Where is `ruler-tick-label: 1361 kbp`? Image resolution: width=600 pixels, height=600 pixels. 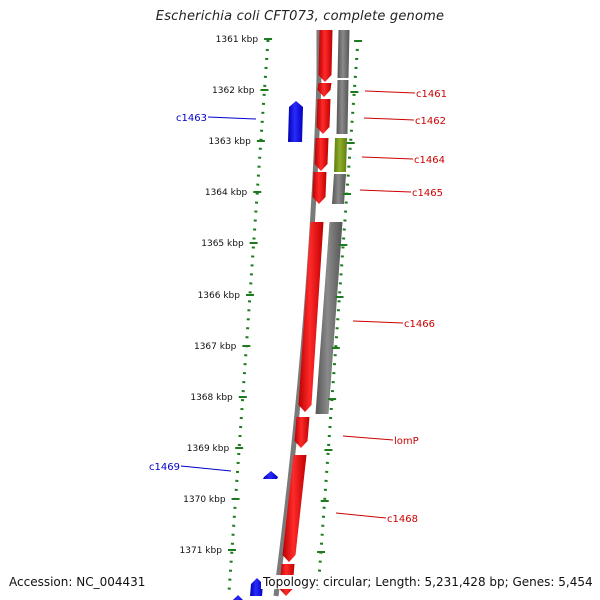
ruler-tick-label: 1361 kbp is located at coordinates (237, 40).